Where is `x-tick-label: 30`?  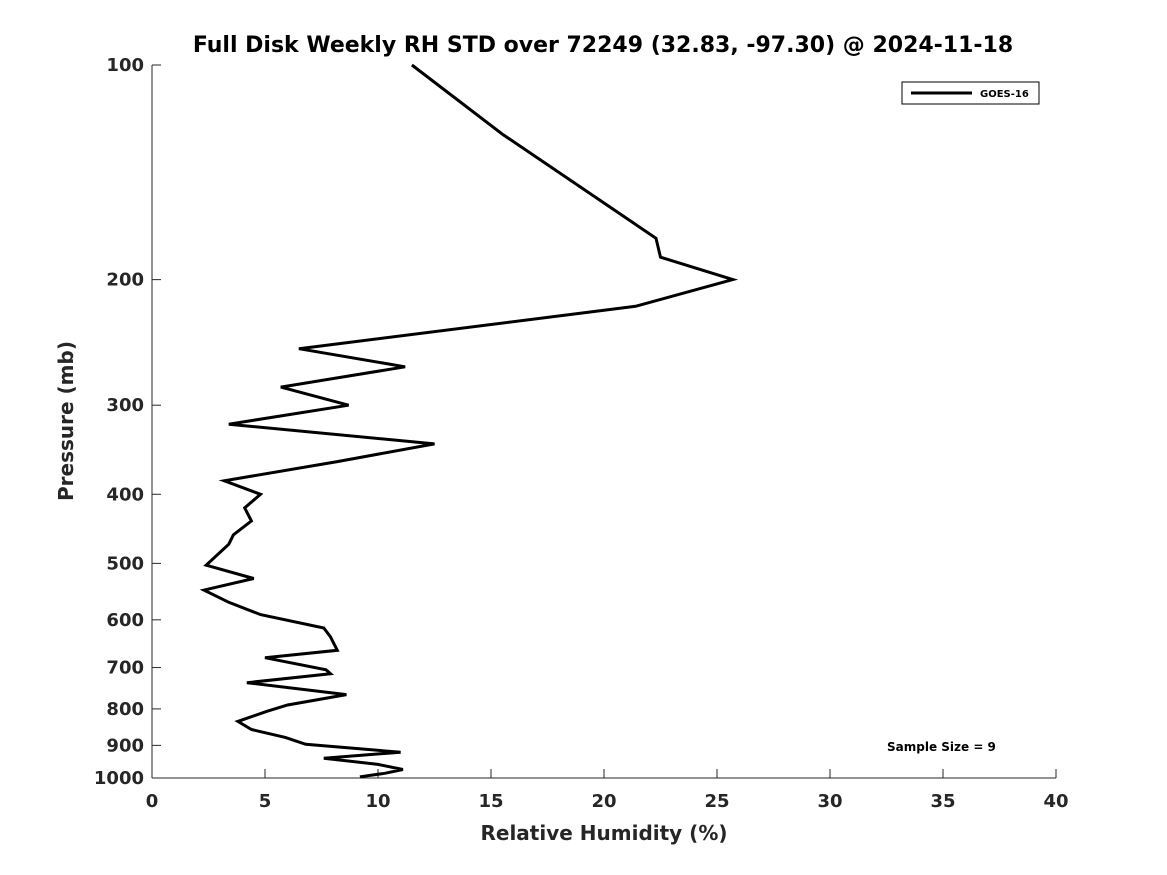
x-tick-label: 30 is located at coordinates (829, 801).